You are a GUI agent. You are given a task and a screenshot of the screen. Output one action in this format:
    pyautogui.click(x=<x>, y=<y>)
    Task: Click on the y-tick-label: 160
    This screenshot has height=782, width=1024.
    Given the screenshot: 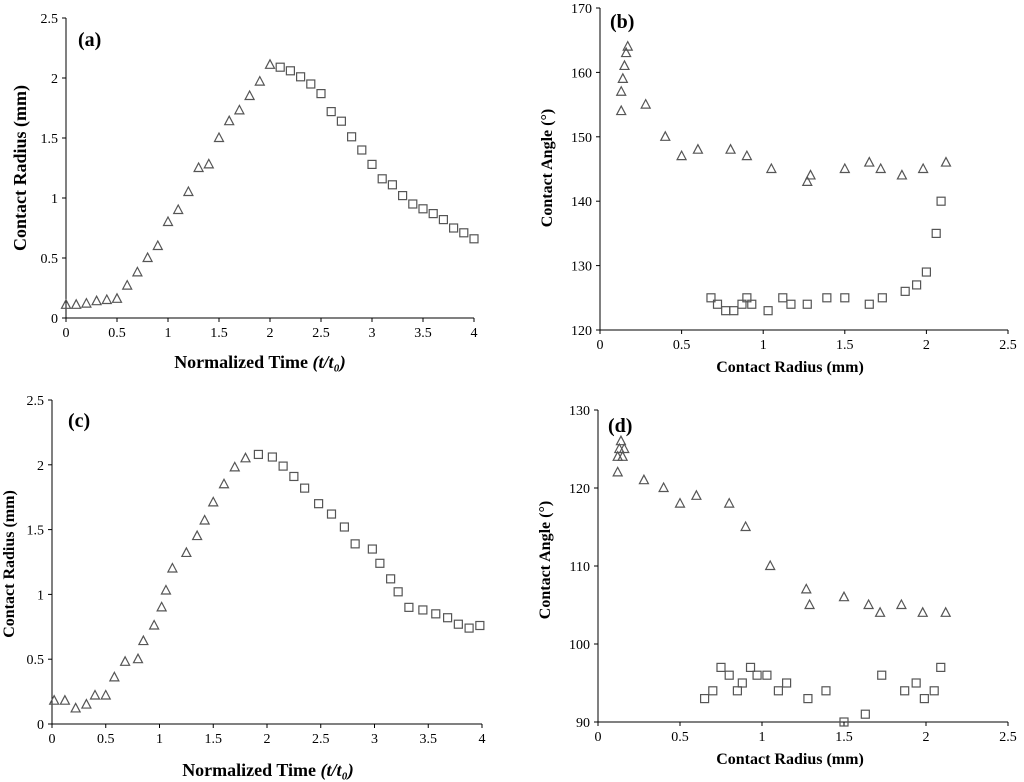 What is the action you would take?
    pyautogui.click(x=581, y=73)
    